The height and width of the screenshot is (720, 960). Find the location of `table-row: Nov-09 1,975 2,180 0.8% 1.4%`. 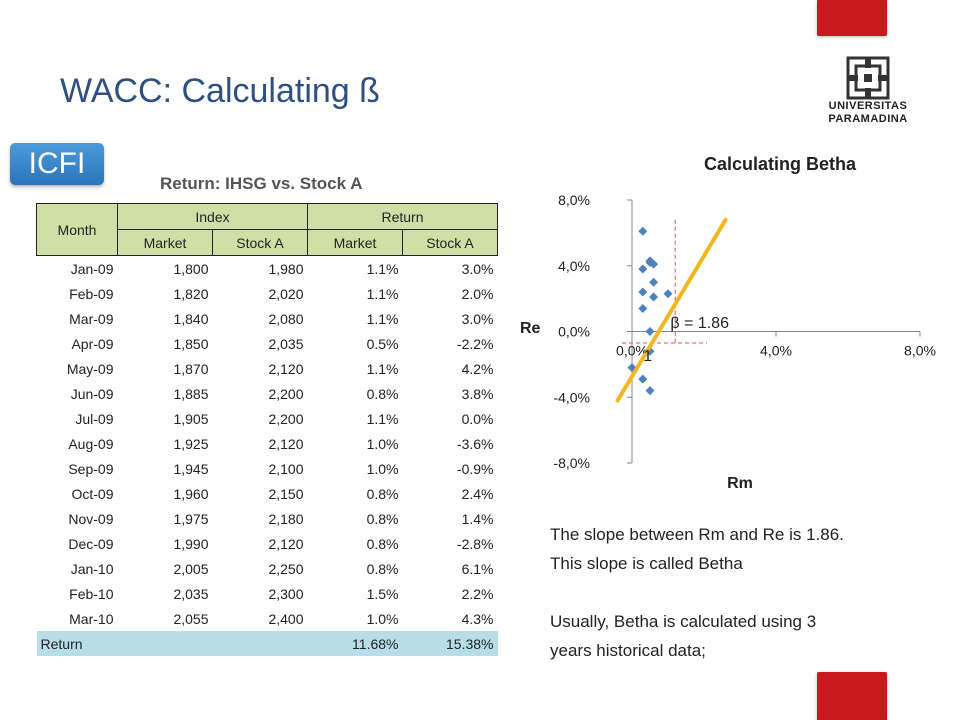

table-row: Nov-09 1,975 2,180 0.8% 1.4% is located at coordinates (267, 518).